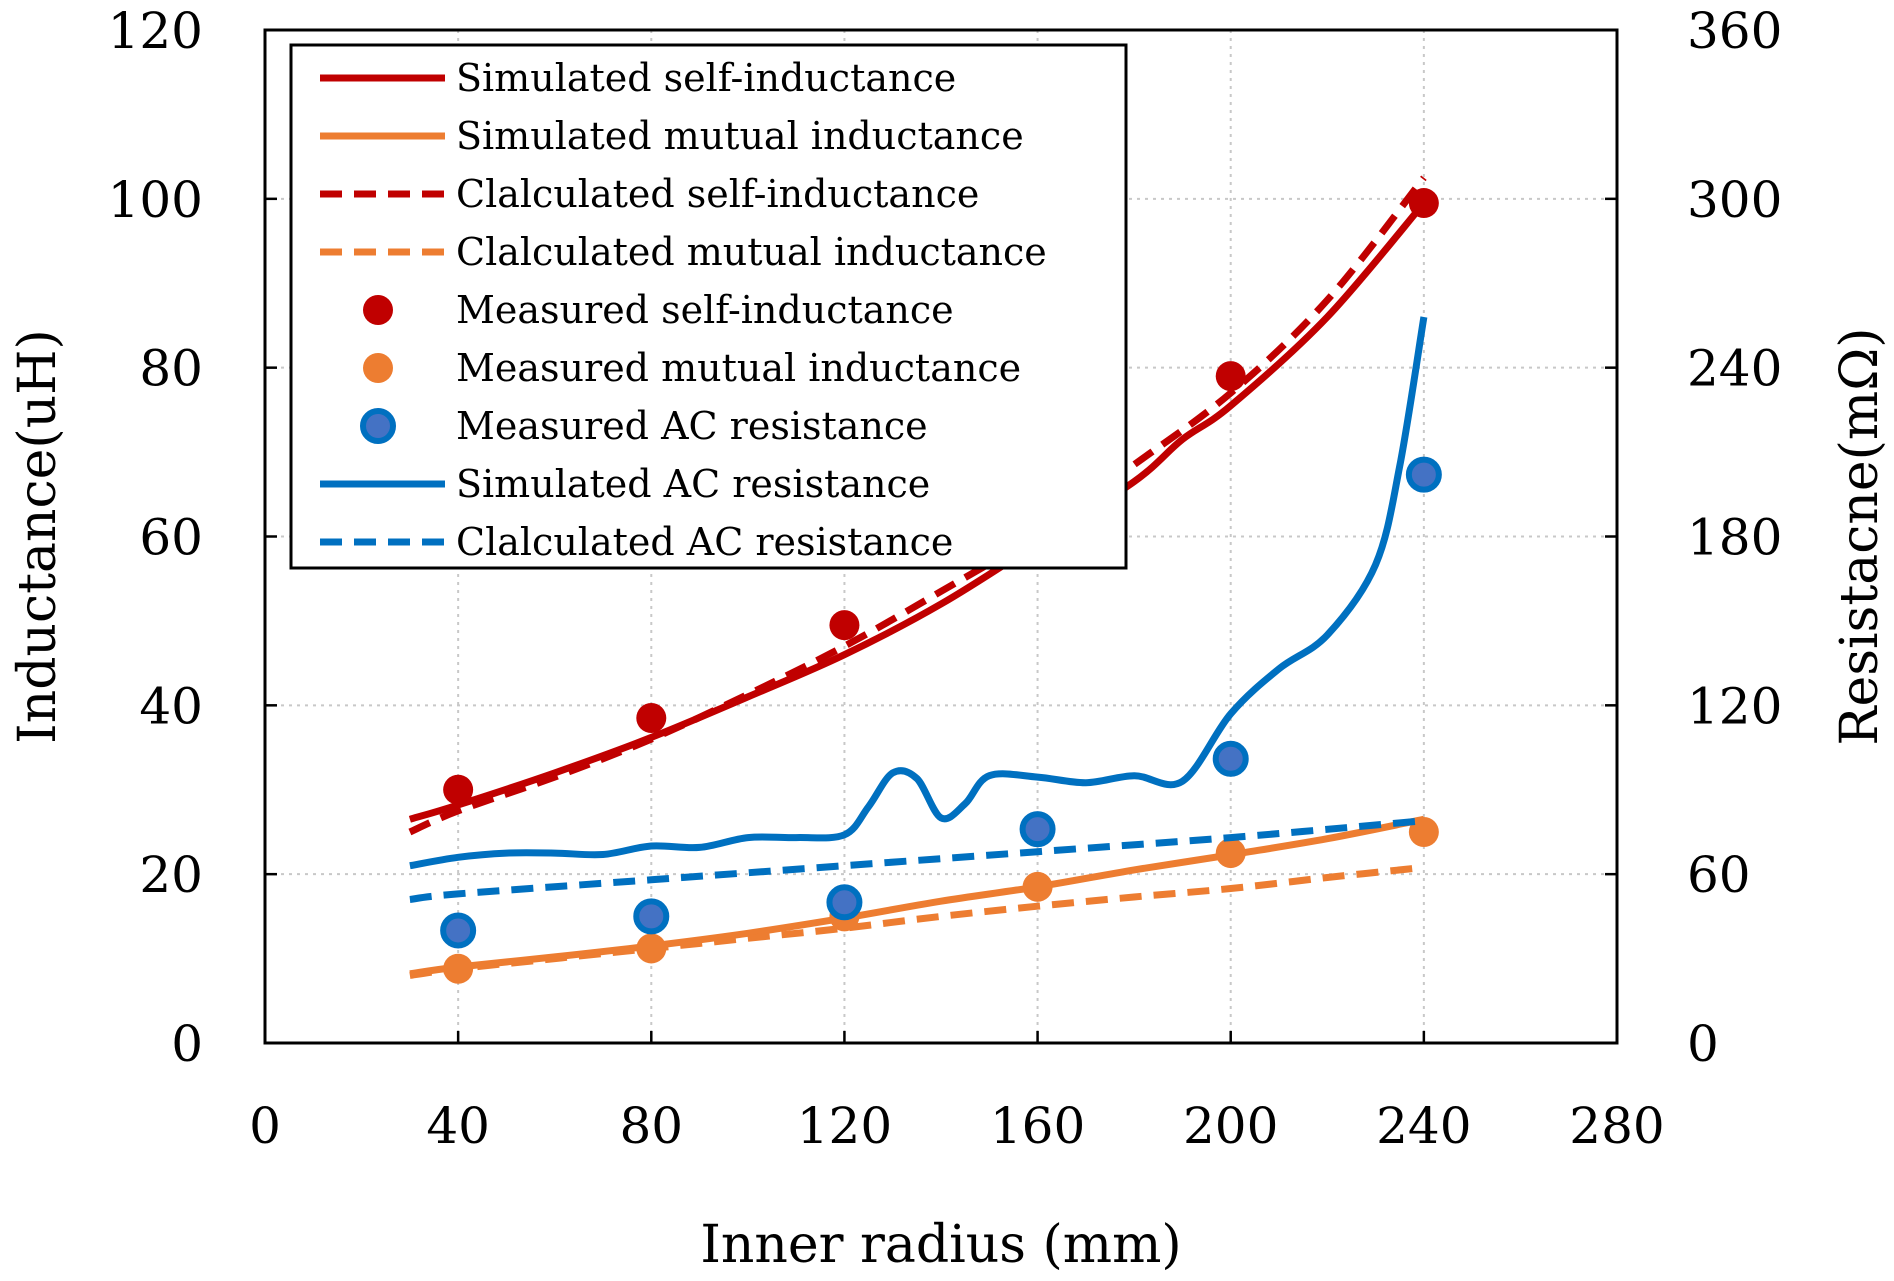 The height and width of the screenshot is (1281, 1894). I want to click on legend-item: Simulated self-inductance, so click(638, 78).